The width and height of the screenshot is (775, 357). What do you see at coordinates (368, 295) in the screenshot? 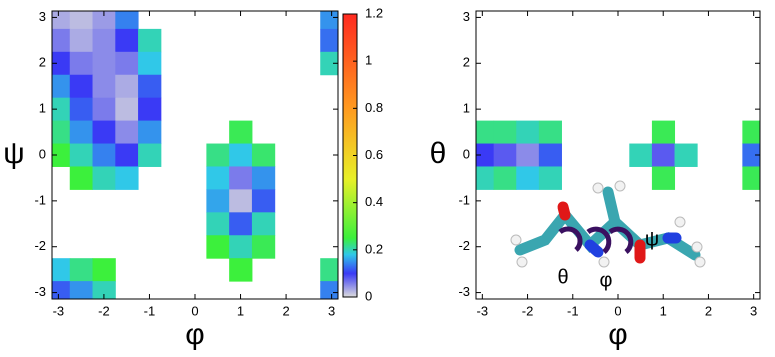
I see `colorbar-tick-label: 0` at bounding box center [368, 295].